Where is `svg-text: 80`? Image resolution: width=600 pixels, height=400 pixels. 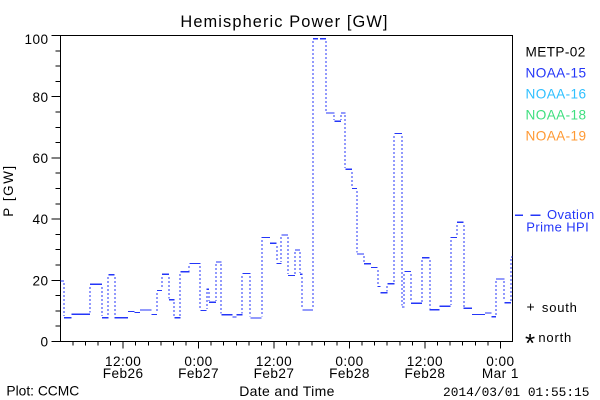
svg-text: 80 is located at coordinates (40, 97).